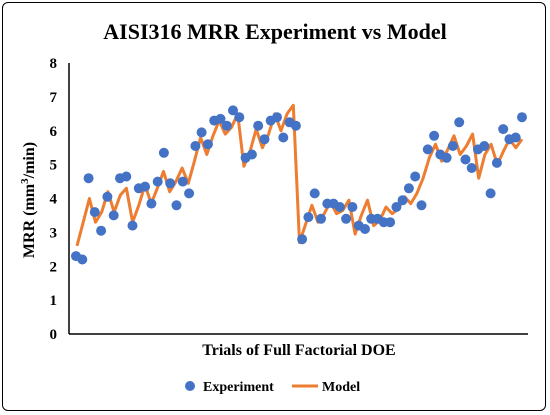 Image resolution: width=550 pixels, height=415 pixels. What do you see at coordinates (54, 132) in the screenshot?
I see `y-tick-label: 6` at bounding box center [54, 132].